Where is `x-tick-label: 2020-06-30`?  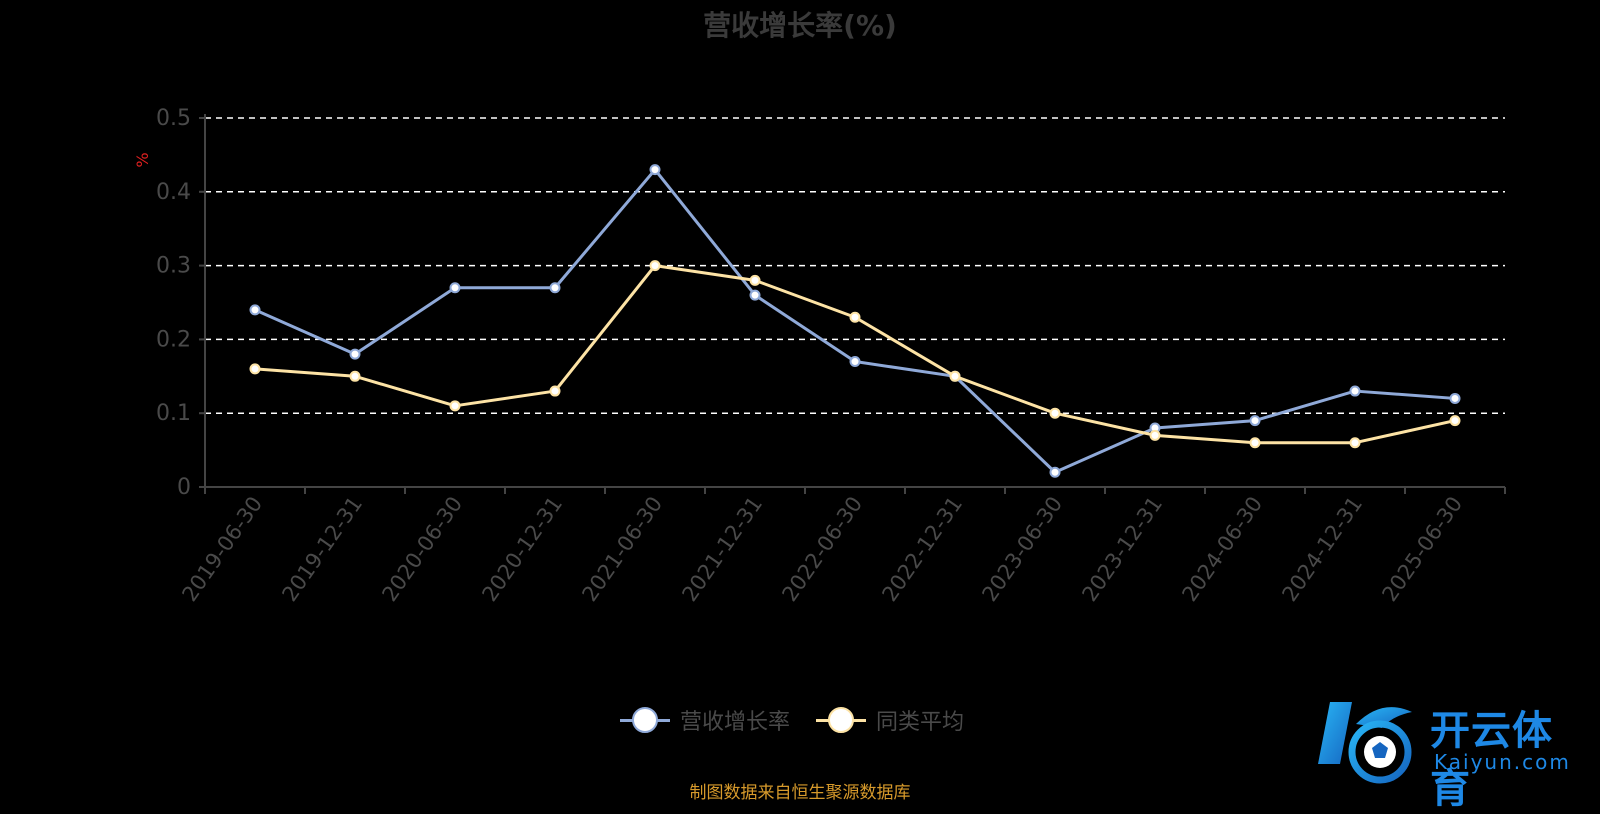 x-tick-label: 2020-06-30 is located at coordinates (422, 549).